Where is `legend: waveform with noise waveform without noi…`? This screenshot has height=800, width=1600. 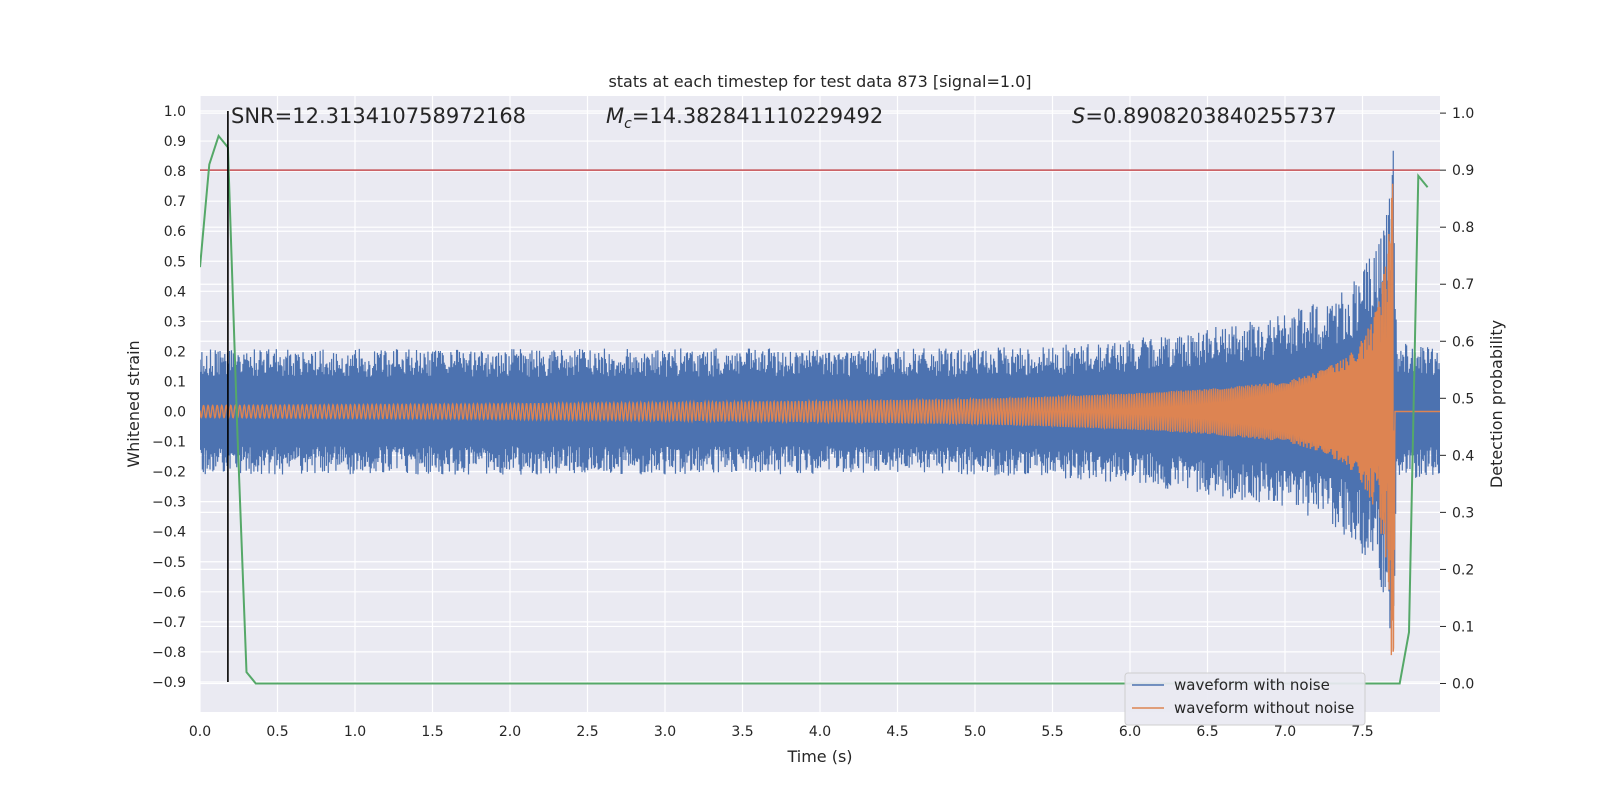 legend: waveform with noise waveform without noi… is located at coordinates (1245, 699).